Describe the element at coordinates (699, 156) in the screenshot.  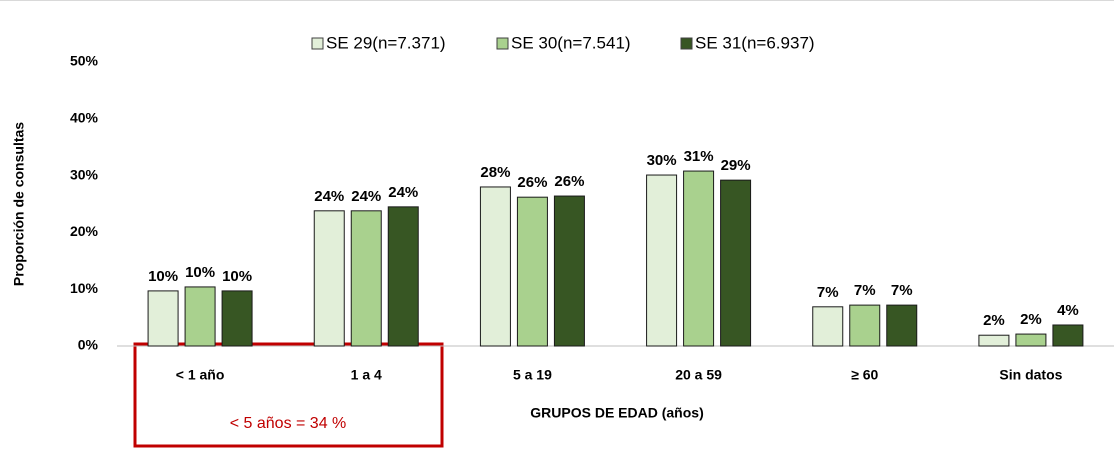
I see `value-label: 31%` at that location.